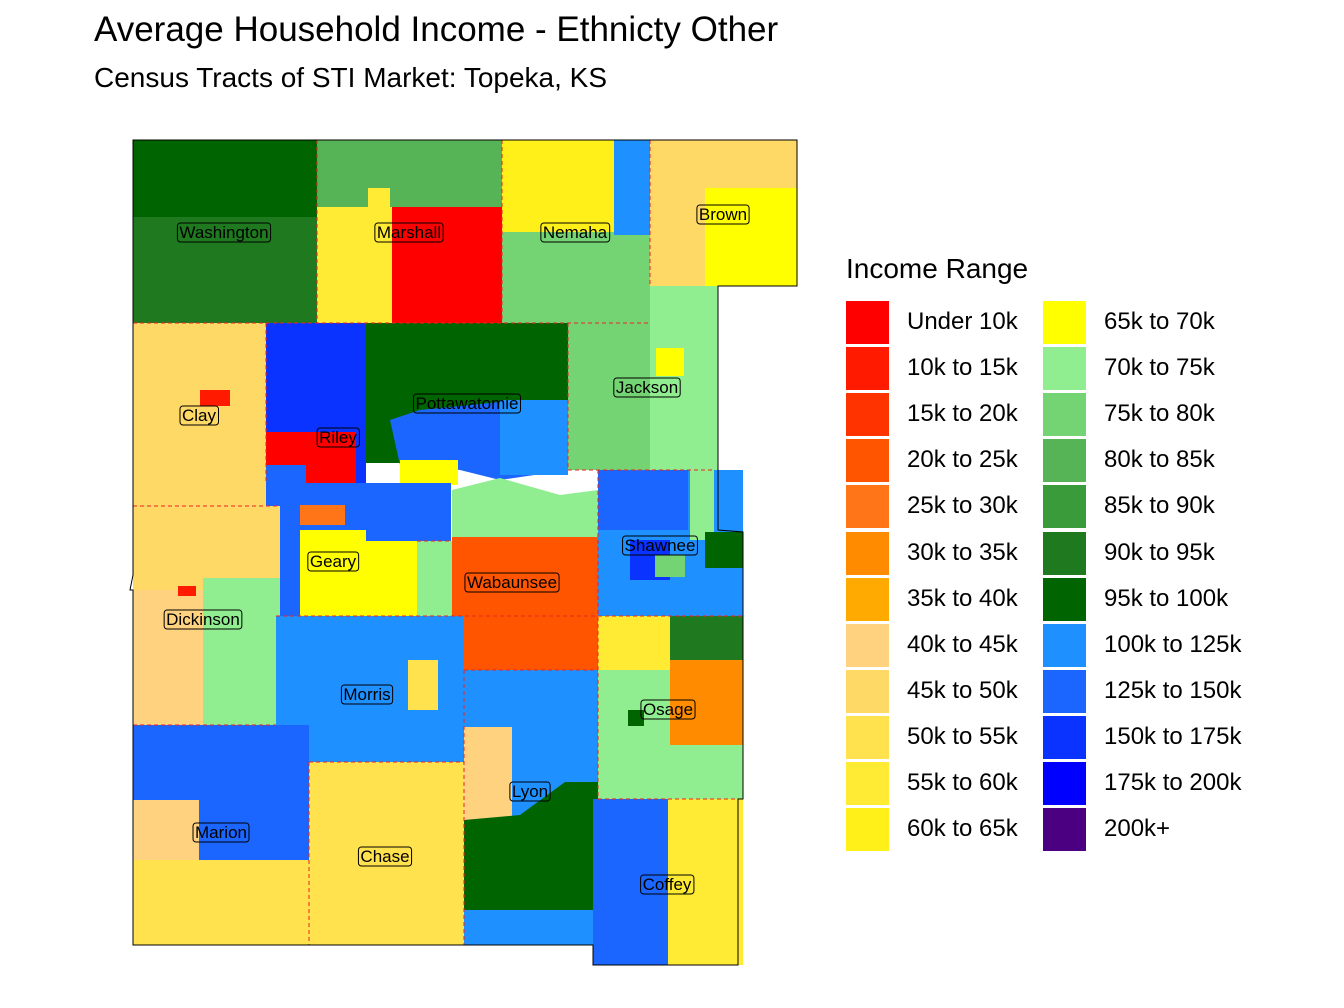 Image resolution: width=1344 pixels, height=1008 pixels. I want to click on county-label-riley: Riley, so click(338, 437).